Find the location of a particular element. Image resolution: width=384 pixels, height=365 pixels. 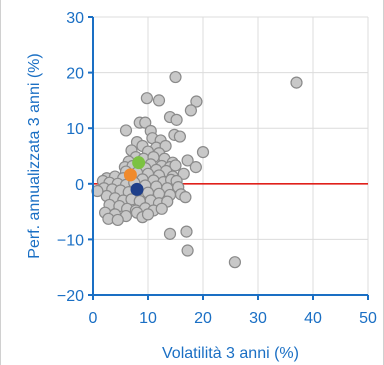

y-tick-label: 10 is located at coordinates (75, 129).